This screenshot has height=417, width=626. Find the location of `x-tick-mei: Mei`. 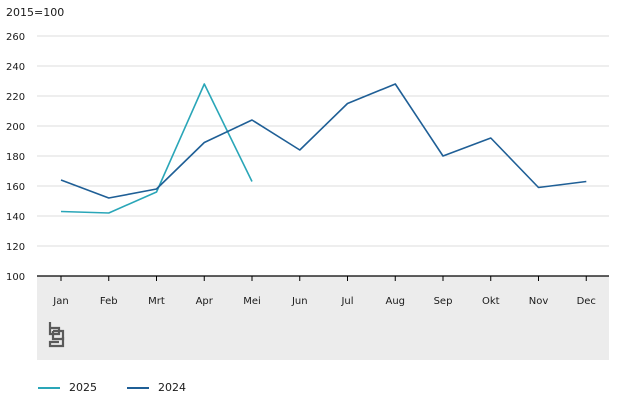

x-tick-mei: Mei is located at coordinates (252, 301).